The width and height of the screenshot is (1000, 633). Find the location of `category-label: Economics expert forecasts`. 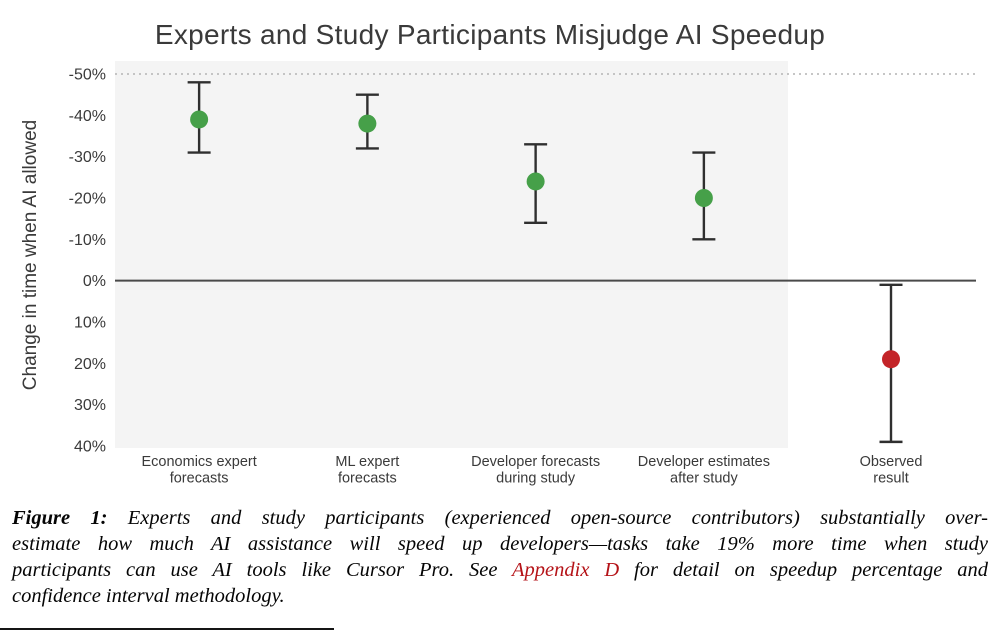

category-label: Economics expert forecasts is located at coordinates (199, 470).